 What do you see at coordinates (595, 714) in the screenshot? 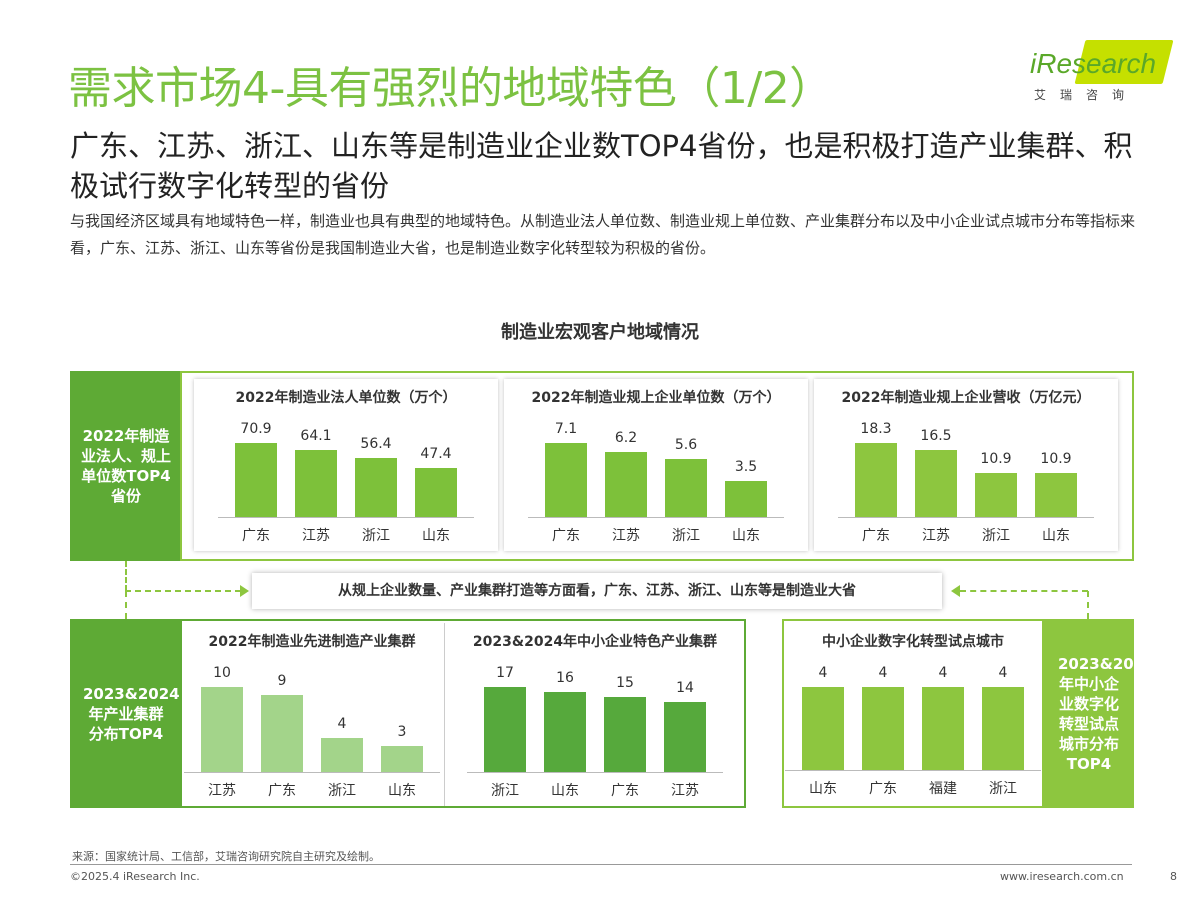
I see `chart-panel-5: 2023&2024年中小企业特色产业集群 17 浙江 16 山东 15 广东 14 江苏` at bounding box center [595, 714].